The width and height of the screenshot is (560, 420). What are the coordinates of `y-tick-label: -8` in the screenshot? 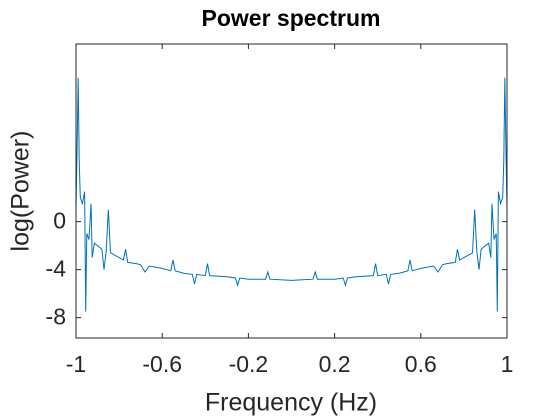 It's located at (56, 317).